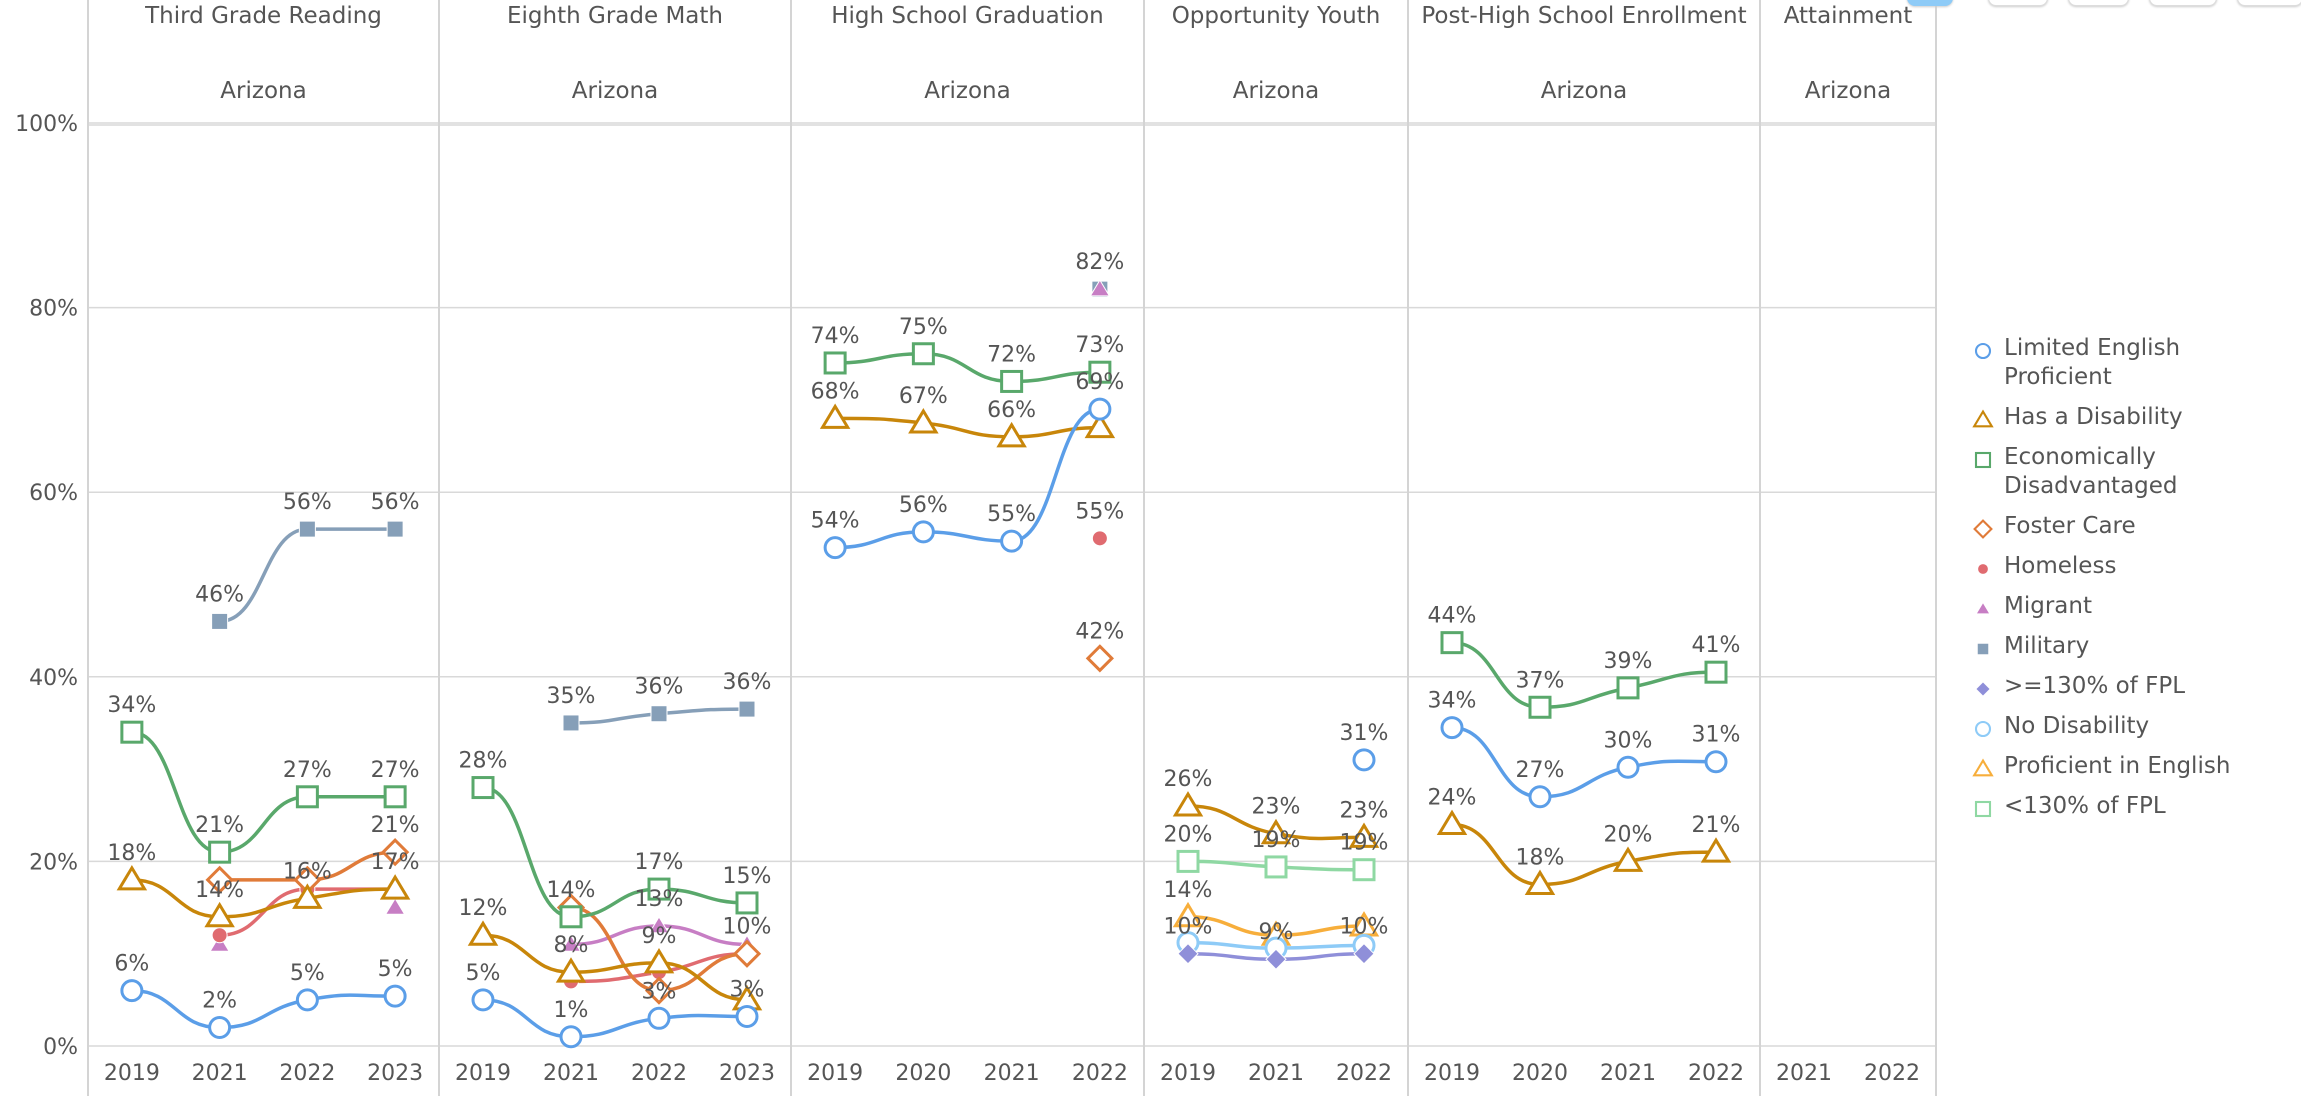 The image size is (2301, 1096). Describe the element at coordinates (2103, 363) in the screenshot. I see `legend-item: Limited English Proficient` at that location.